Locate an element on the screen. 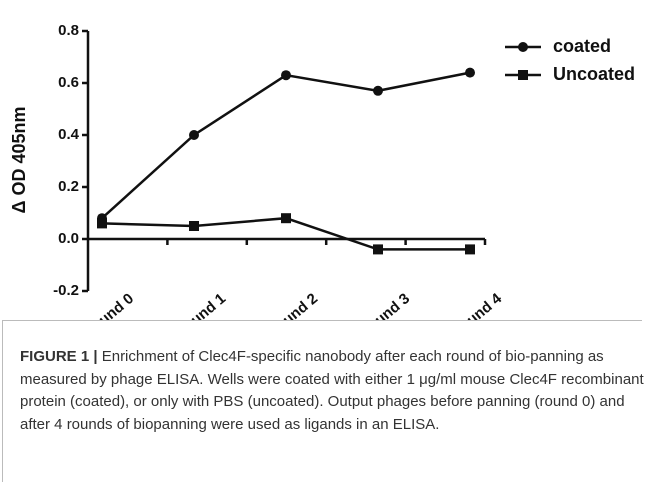 The height and width of the screenshot is (482, 655). y-tick-label: 0.4 is located at coordinates (69, 134).